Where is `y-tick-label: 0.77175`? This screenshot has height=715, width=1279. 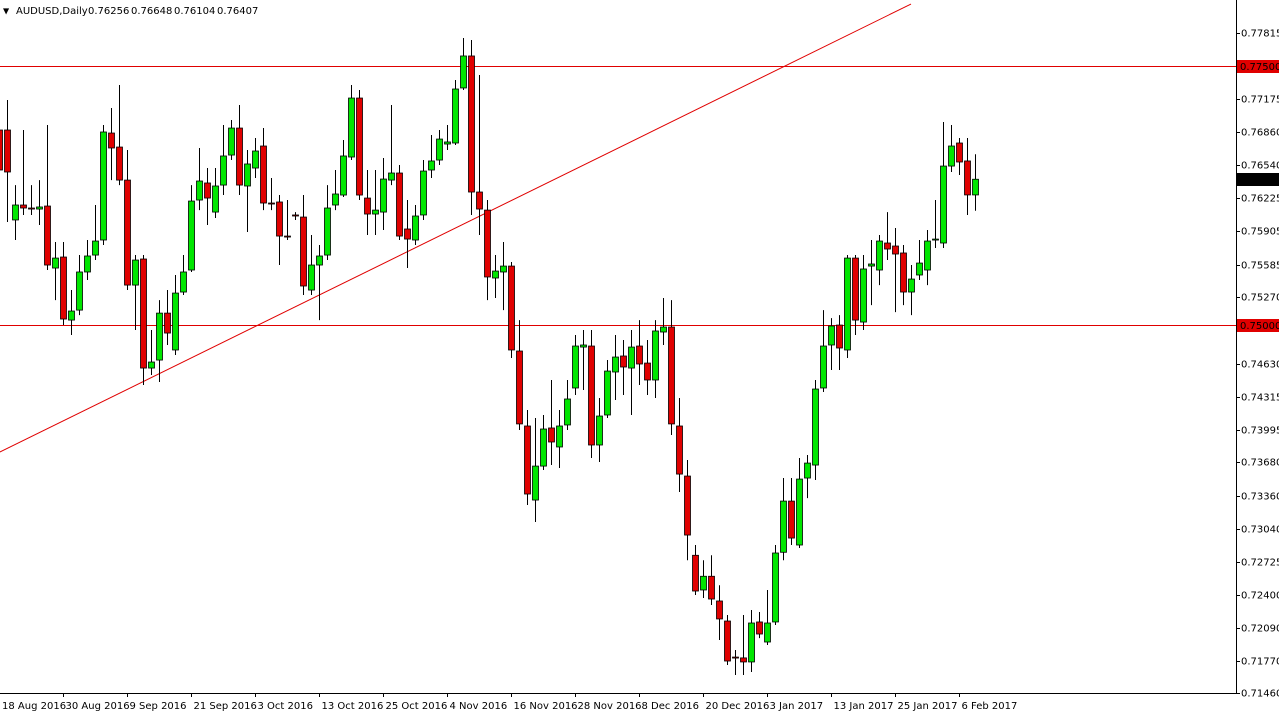 y-tick-label: 0.77175 is located at coordinates (1260, 100).